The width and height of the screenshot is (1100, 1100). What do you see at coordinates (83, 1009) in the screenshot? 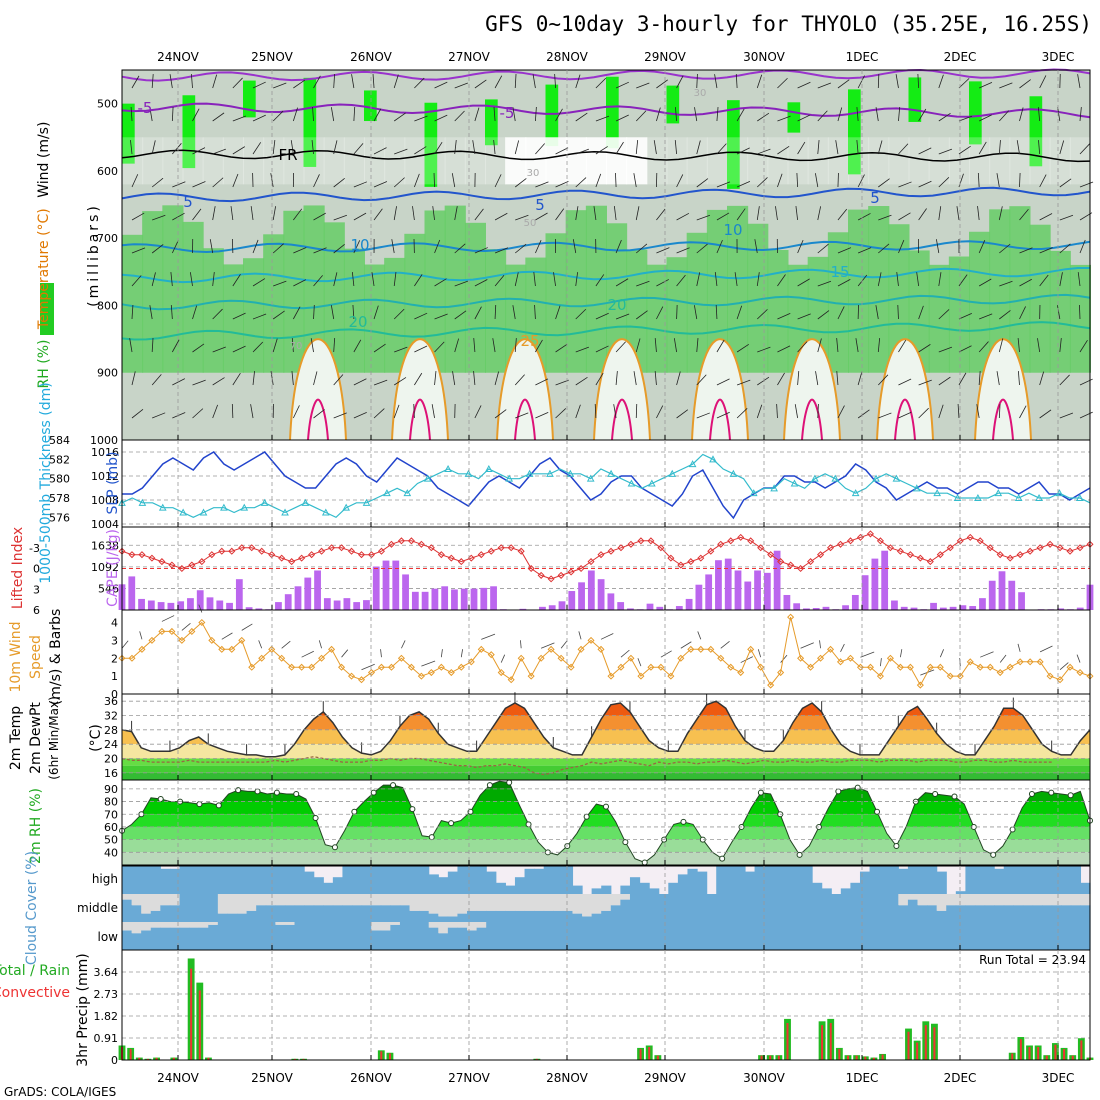
I see `precip-axis-label: 3hr Precip (mm)` at bounding box center [83, 1009].